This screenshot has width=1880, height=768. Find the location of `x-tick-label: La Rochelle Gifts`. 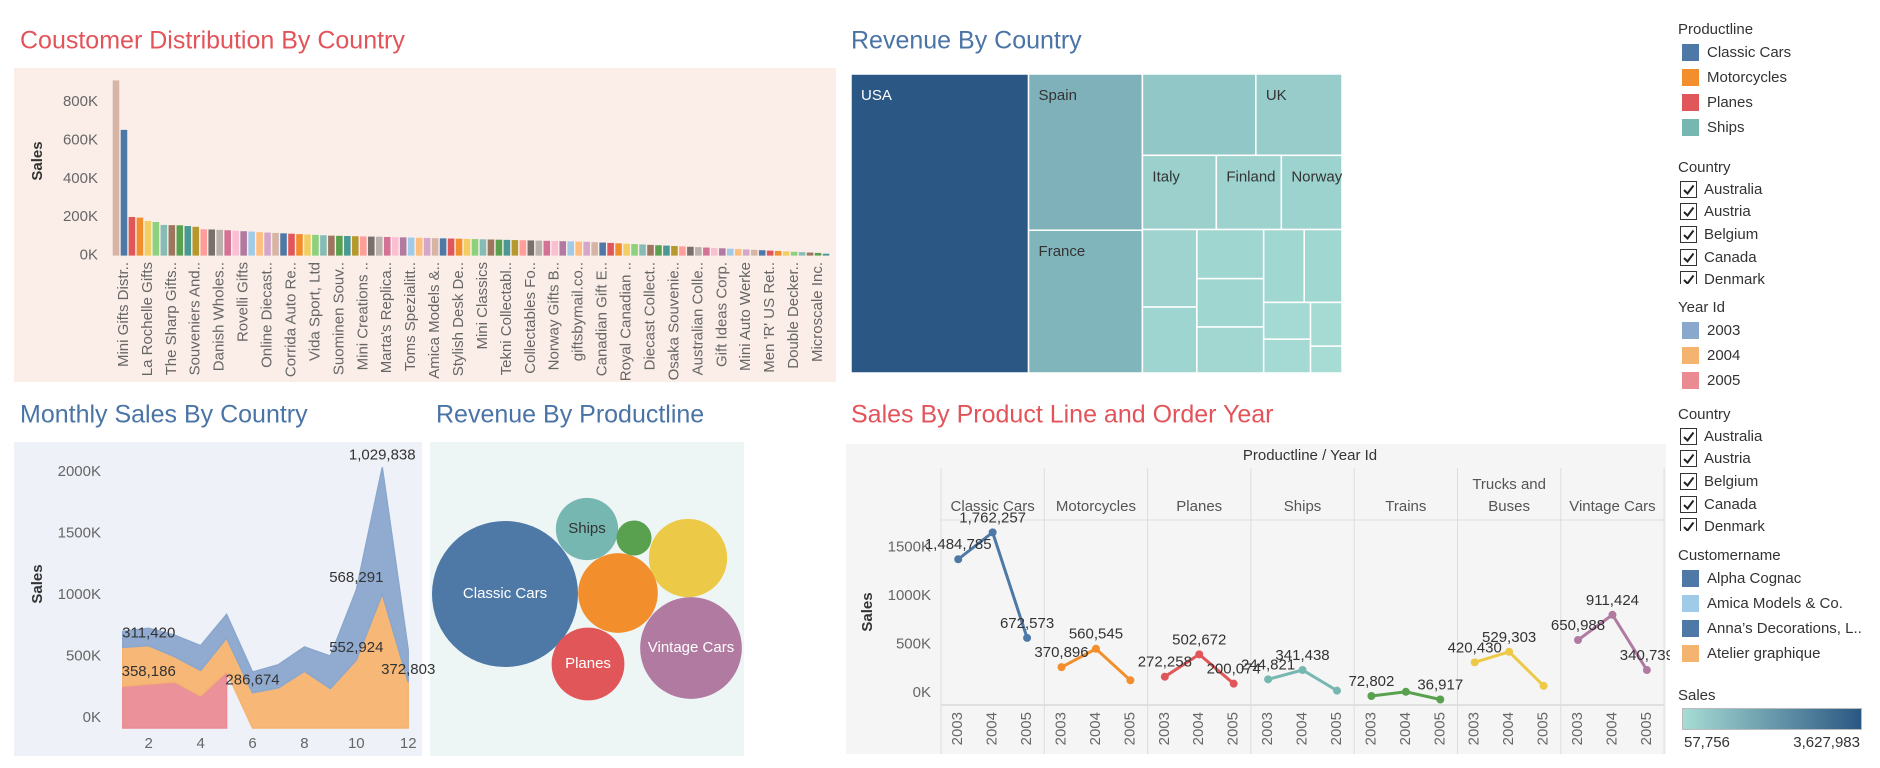

x-tick-label: La Rochelle Gifts is located at coordinates (147, 319).